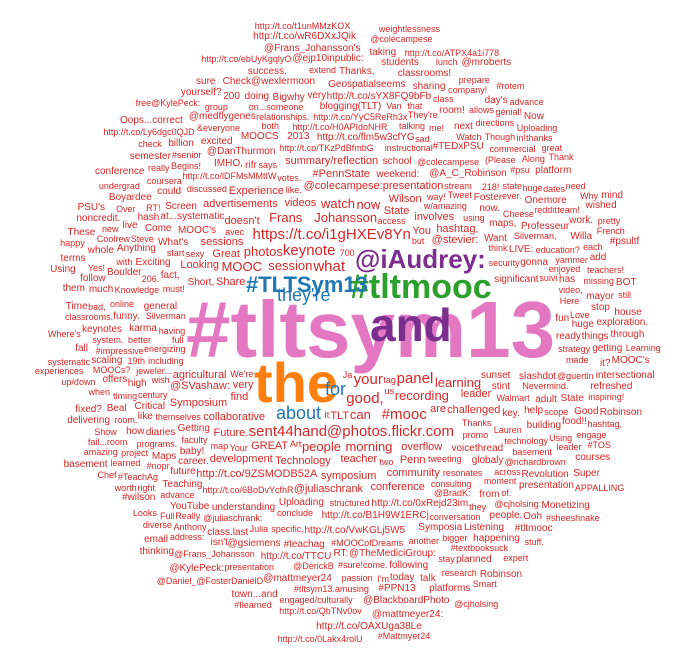  Describe the element at coordinates (287, 528) in the screenshot. I see `cloud-word: specific,` at that location.